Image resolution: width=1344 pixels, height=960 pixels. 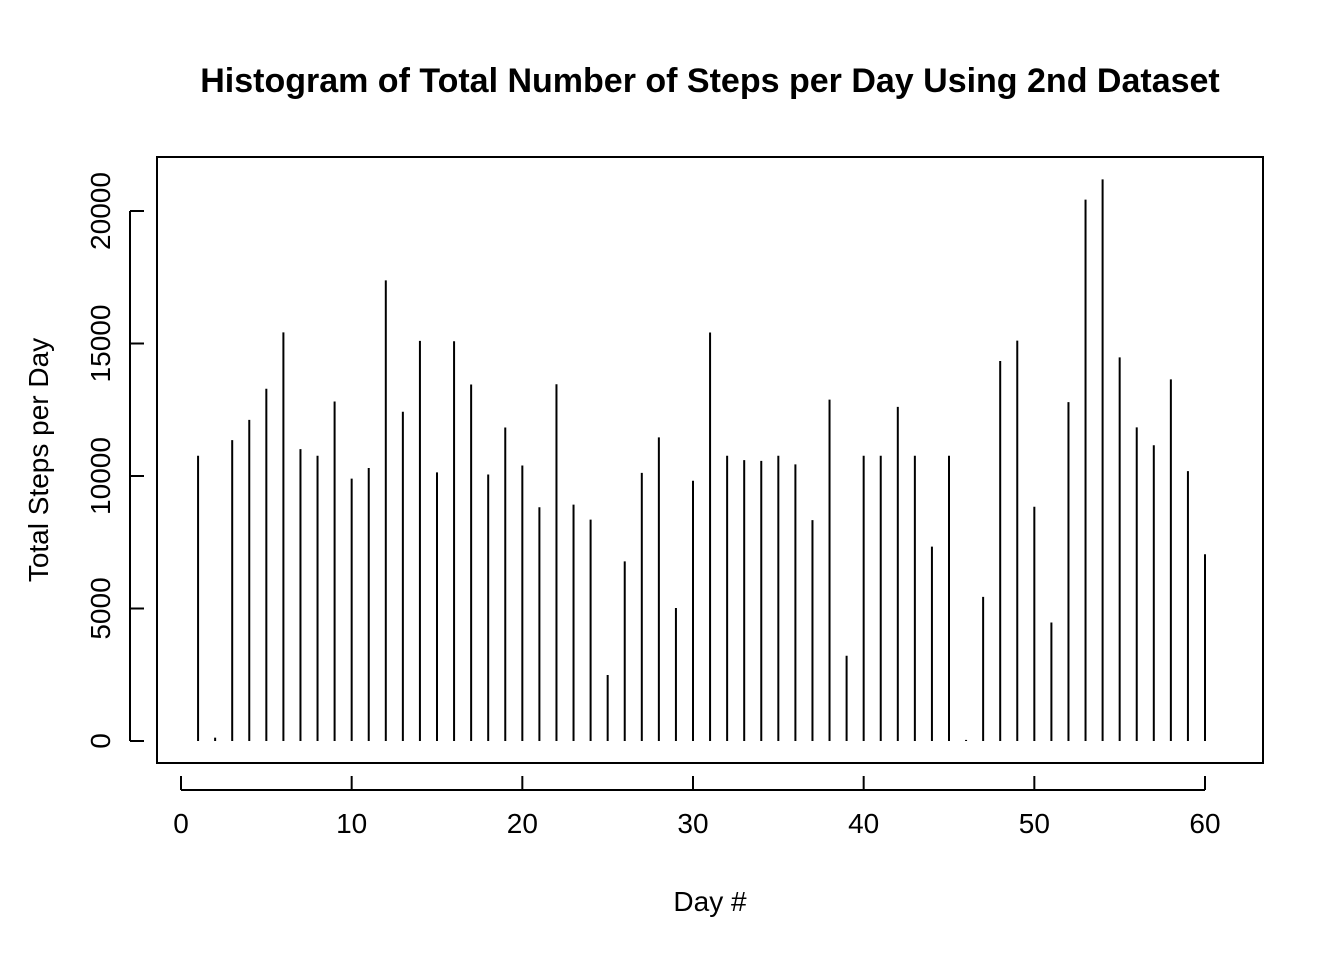 I want to click on x-tick-label: 50, so click(x=1034, y=823).